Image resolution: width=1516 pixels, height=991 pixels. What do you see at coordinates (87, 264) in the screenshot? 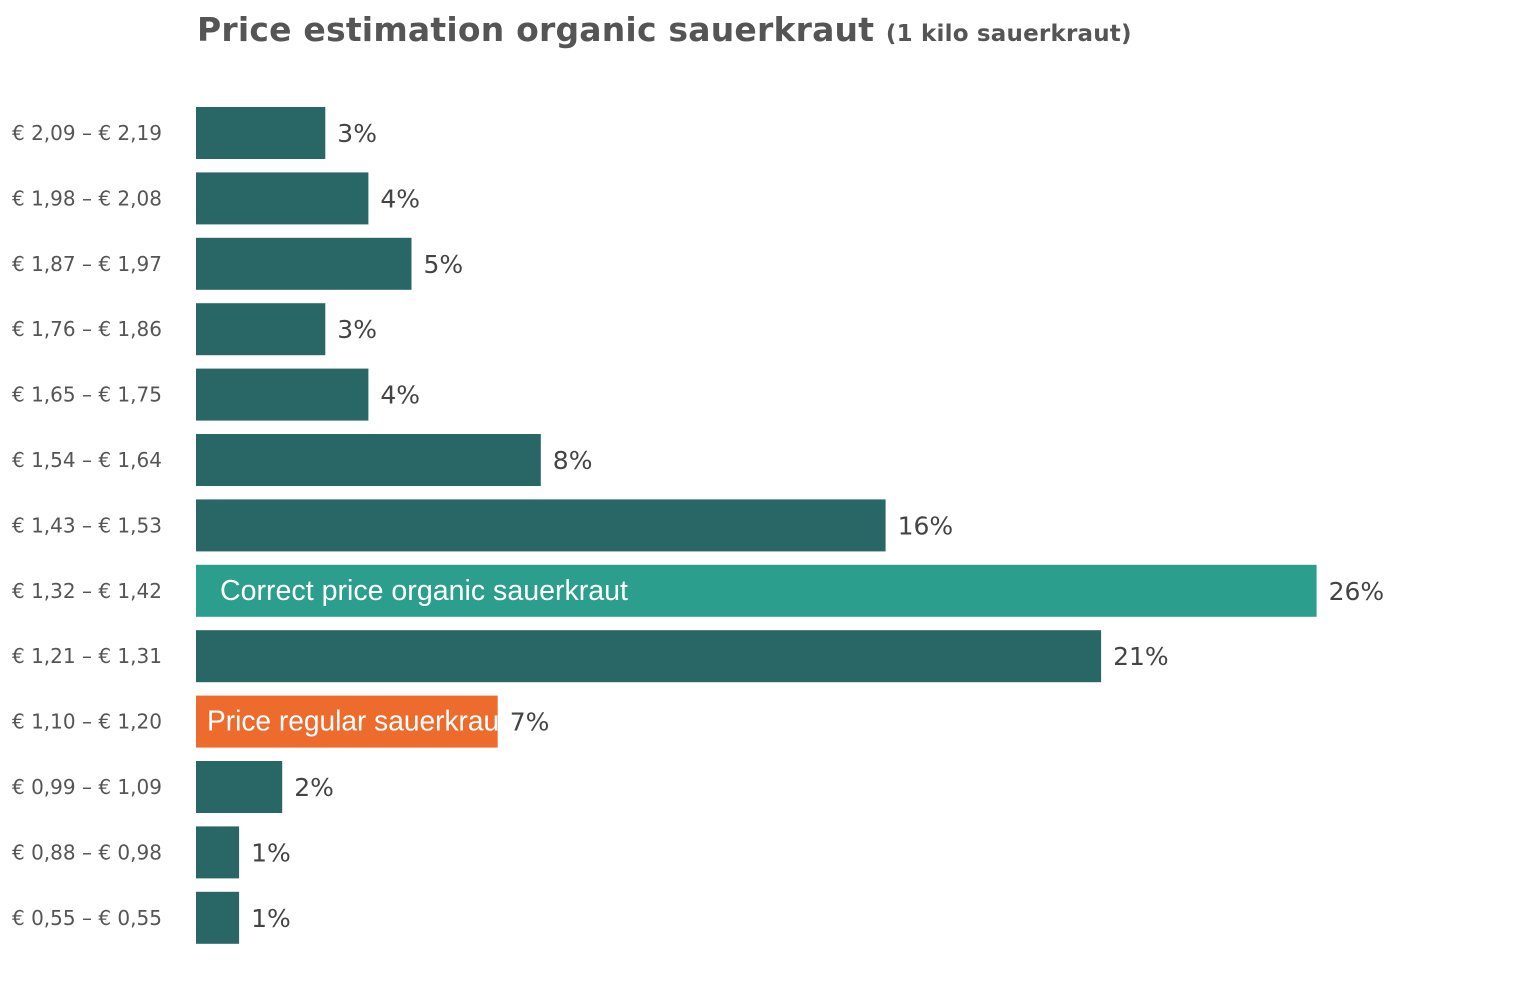
I see `category-label: € 1,87 – € 1,97` at bounding box center [87, 264].